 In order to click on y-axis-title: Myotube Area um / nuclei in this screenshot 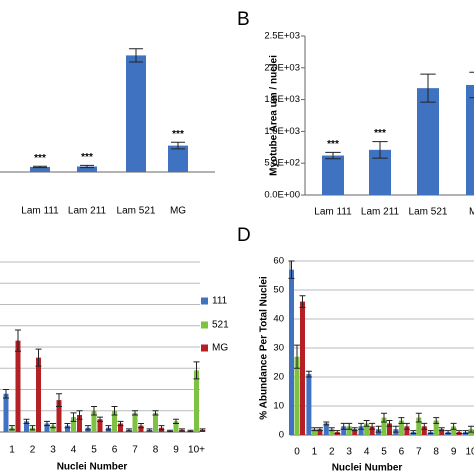, I will do `click(274, 115)`.